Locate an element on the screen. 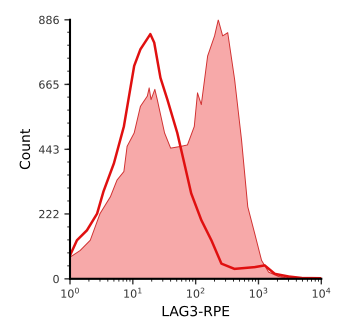 Image resolution: width=359 pixels, height=330 pixels. y-tick-label: 443 is located at coordinates (48, 149).